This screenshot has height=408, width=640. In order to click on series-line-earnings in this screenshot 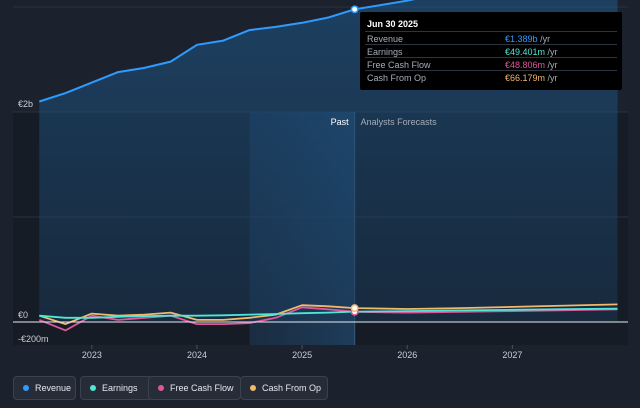, I will do `click(328, 313)`.